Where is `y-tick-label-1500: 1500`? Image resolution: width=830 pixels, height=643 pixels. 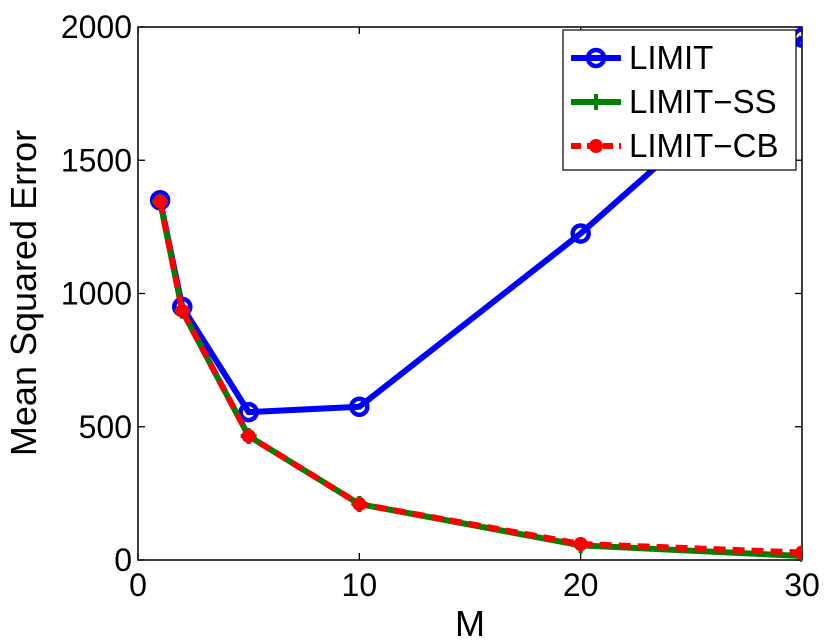 y-tick-label-1500: 1500 is located at coordinates (96, 160).